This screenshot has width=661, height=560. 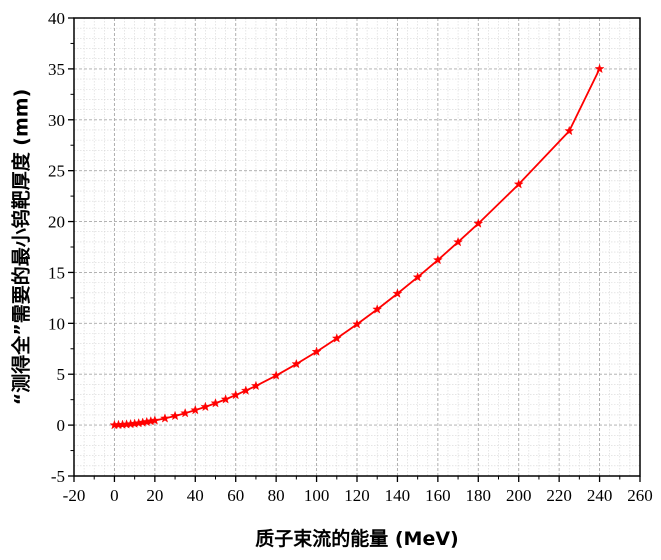 What do you see at coordinates (56, 18) in the screenshot?
I see `y-tick-label: 40` at bounding box center [56, 18].